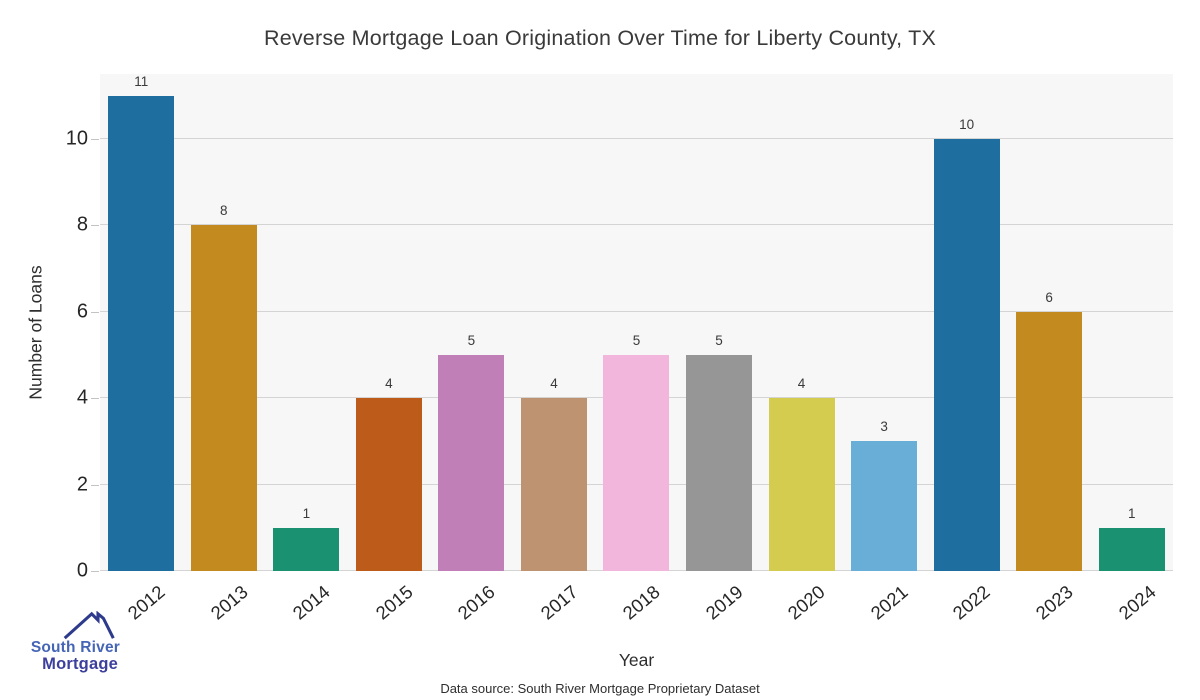 The image size is (1200, 700). Describe the element at coordinates (966, 354) in the screenshot. I see `bar-2022` at that location.